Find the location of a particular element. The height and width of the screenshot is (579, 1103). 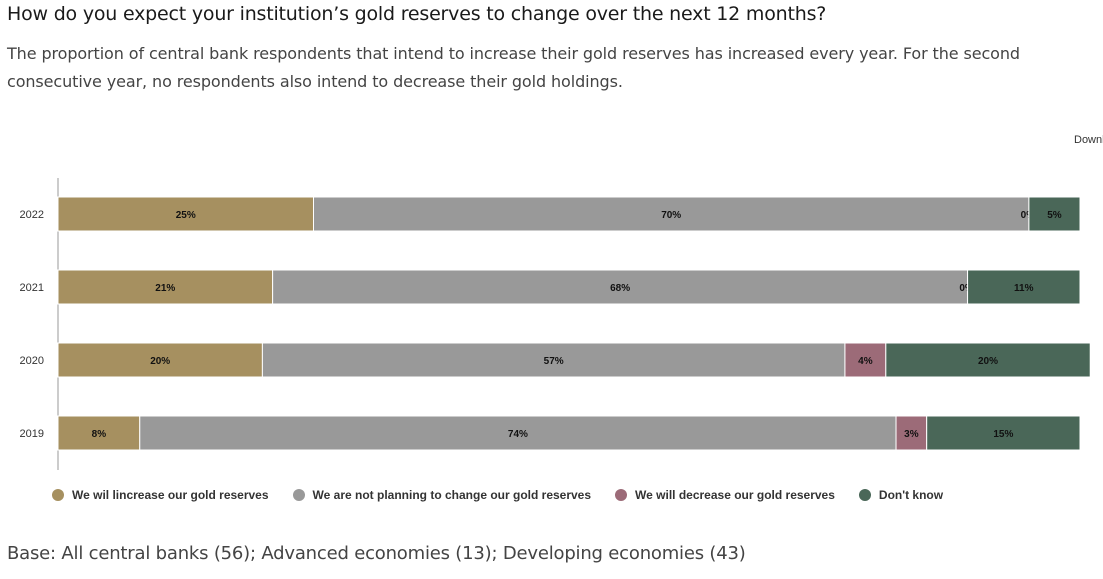

data-label-2019-series-1: 74% is located at coordinates (518, 434).